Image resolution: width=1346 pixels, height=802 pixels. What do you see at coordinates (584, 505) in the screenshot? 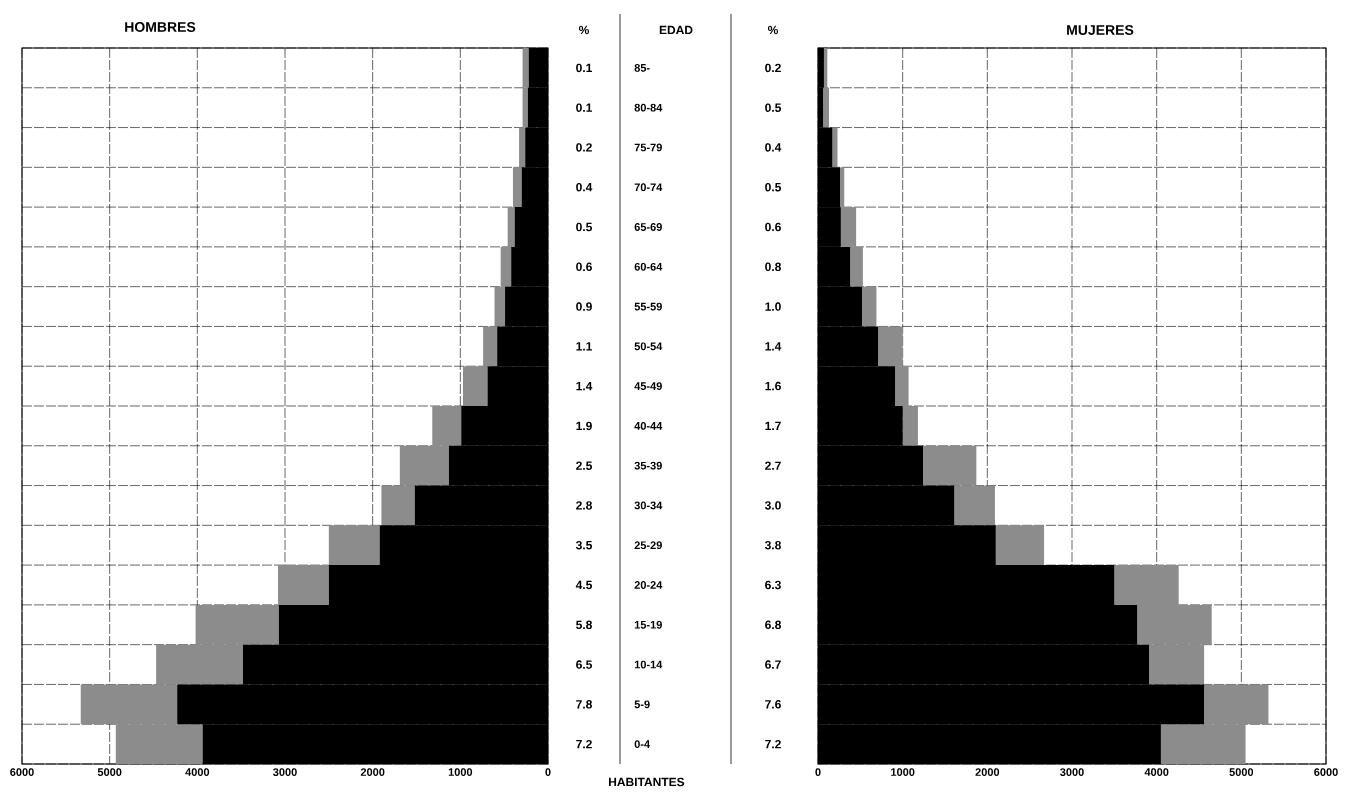
I see `text: 2.8` at bounding box center [584, 505].